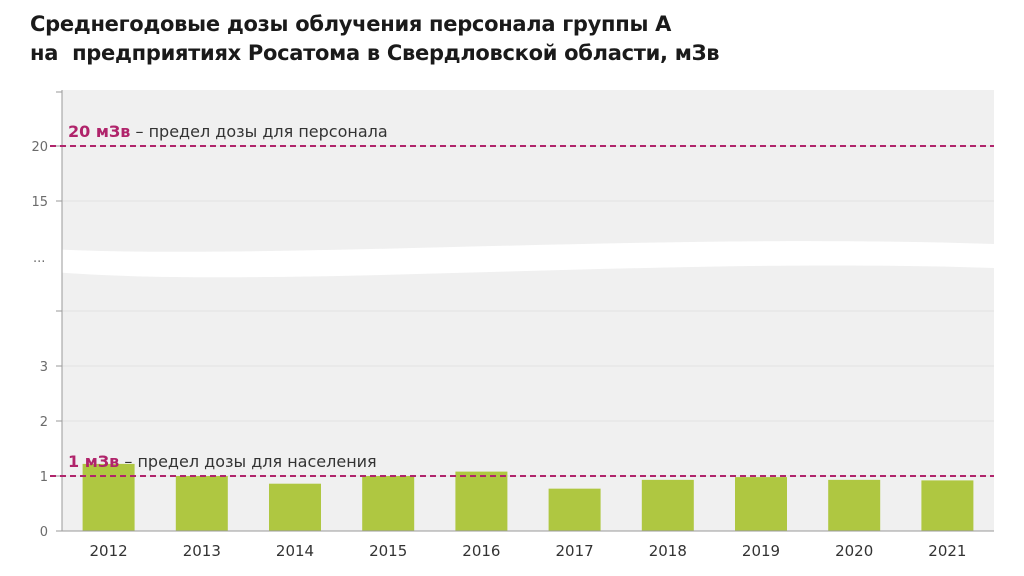  I want to click on x-tick-label: 2015, so click(388, 551).